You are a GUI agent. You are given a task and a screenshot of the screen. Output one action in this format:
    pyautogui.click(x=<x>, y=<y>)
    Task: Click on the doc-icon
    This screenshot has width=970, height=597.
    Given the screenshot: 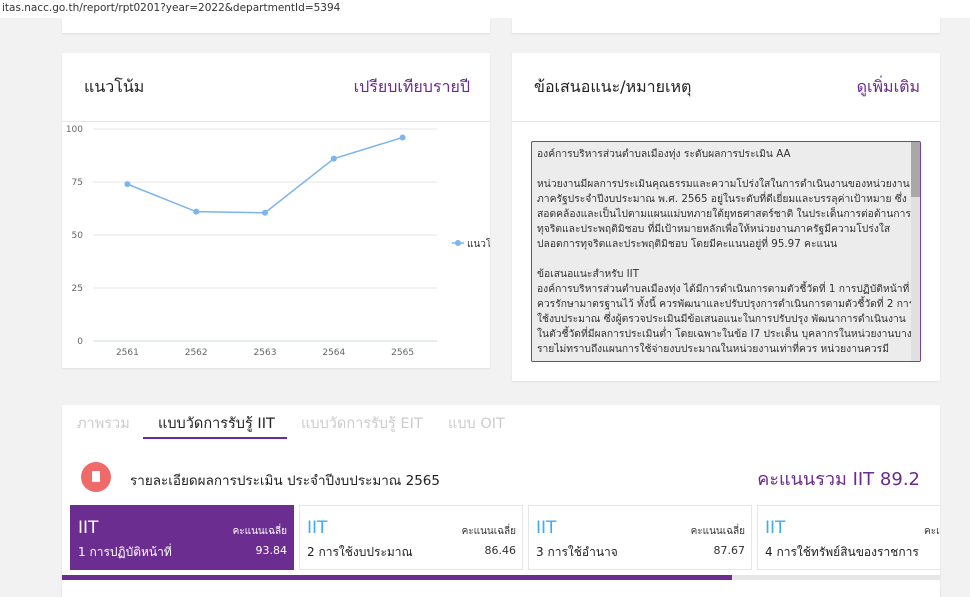 What is the action you would take?
    pyautogui.click(x=96, y=477)
    